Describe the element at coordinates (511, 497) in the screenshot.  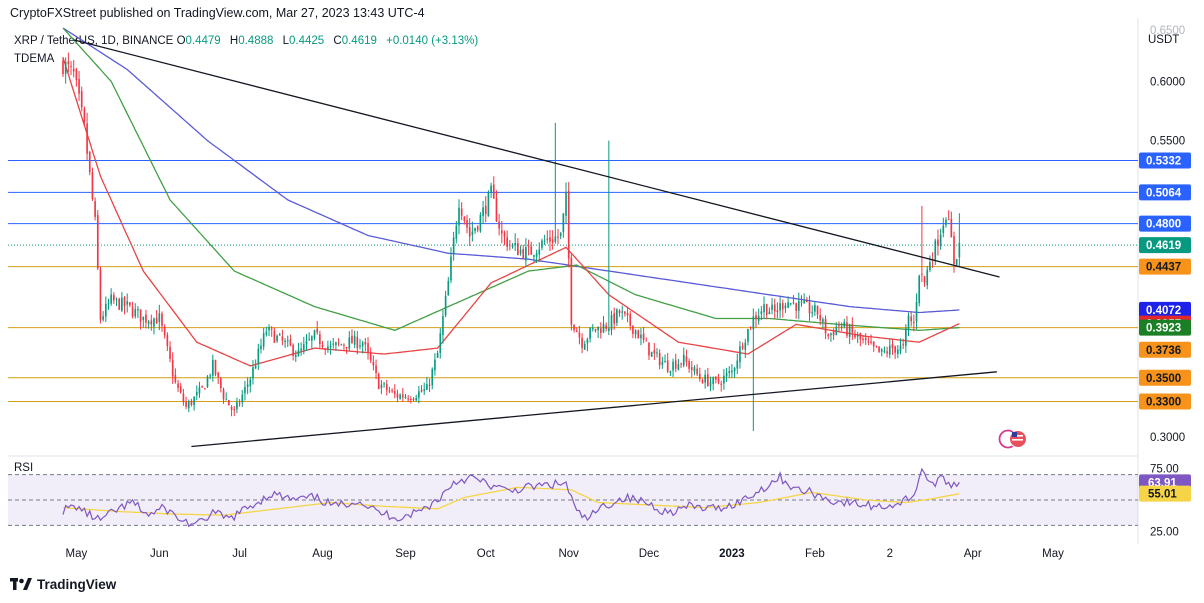
I see `rsi-line` at that location.